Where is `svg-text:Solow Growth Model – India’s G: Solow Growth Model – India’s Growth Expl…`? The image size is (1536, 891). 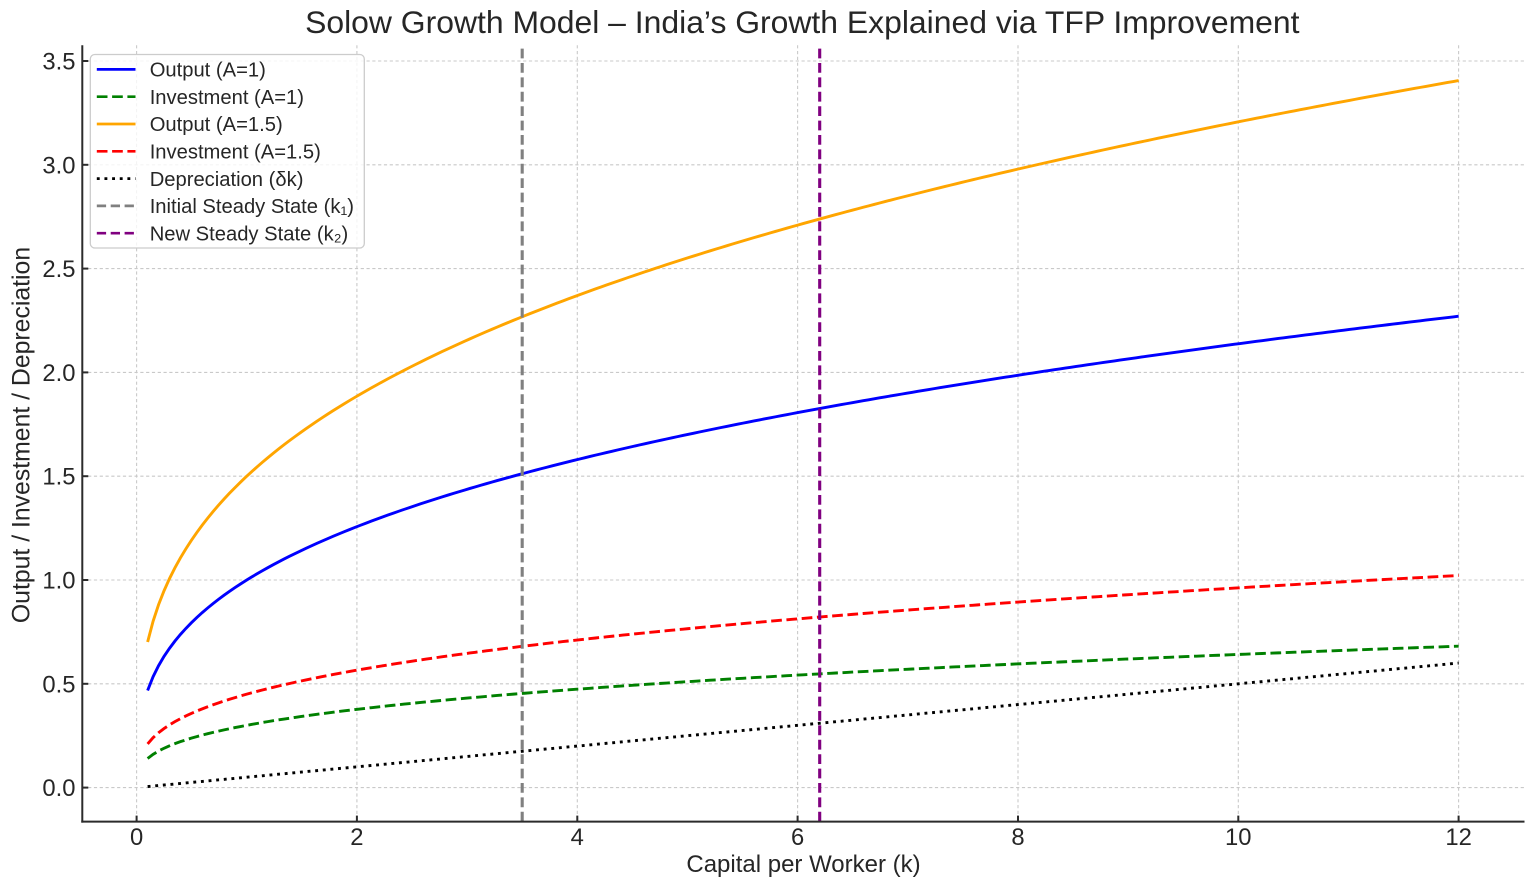
svg-text:Solow Growth Model – India’s G: Solow Growth Model – India’s Growth Expl… is located at coordinates (802, 22).